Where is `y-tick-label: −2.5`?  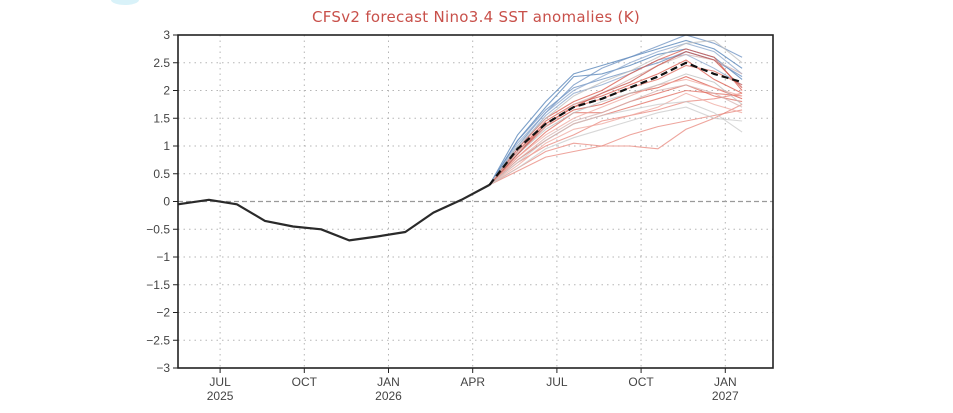
y-tick-label: −2.5 is located at coordinates (158, 340).